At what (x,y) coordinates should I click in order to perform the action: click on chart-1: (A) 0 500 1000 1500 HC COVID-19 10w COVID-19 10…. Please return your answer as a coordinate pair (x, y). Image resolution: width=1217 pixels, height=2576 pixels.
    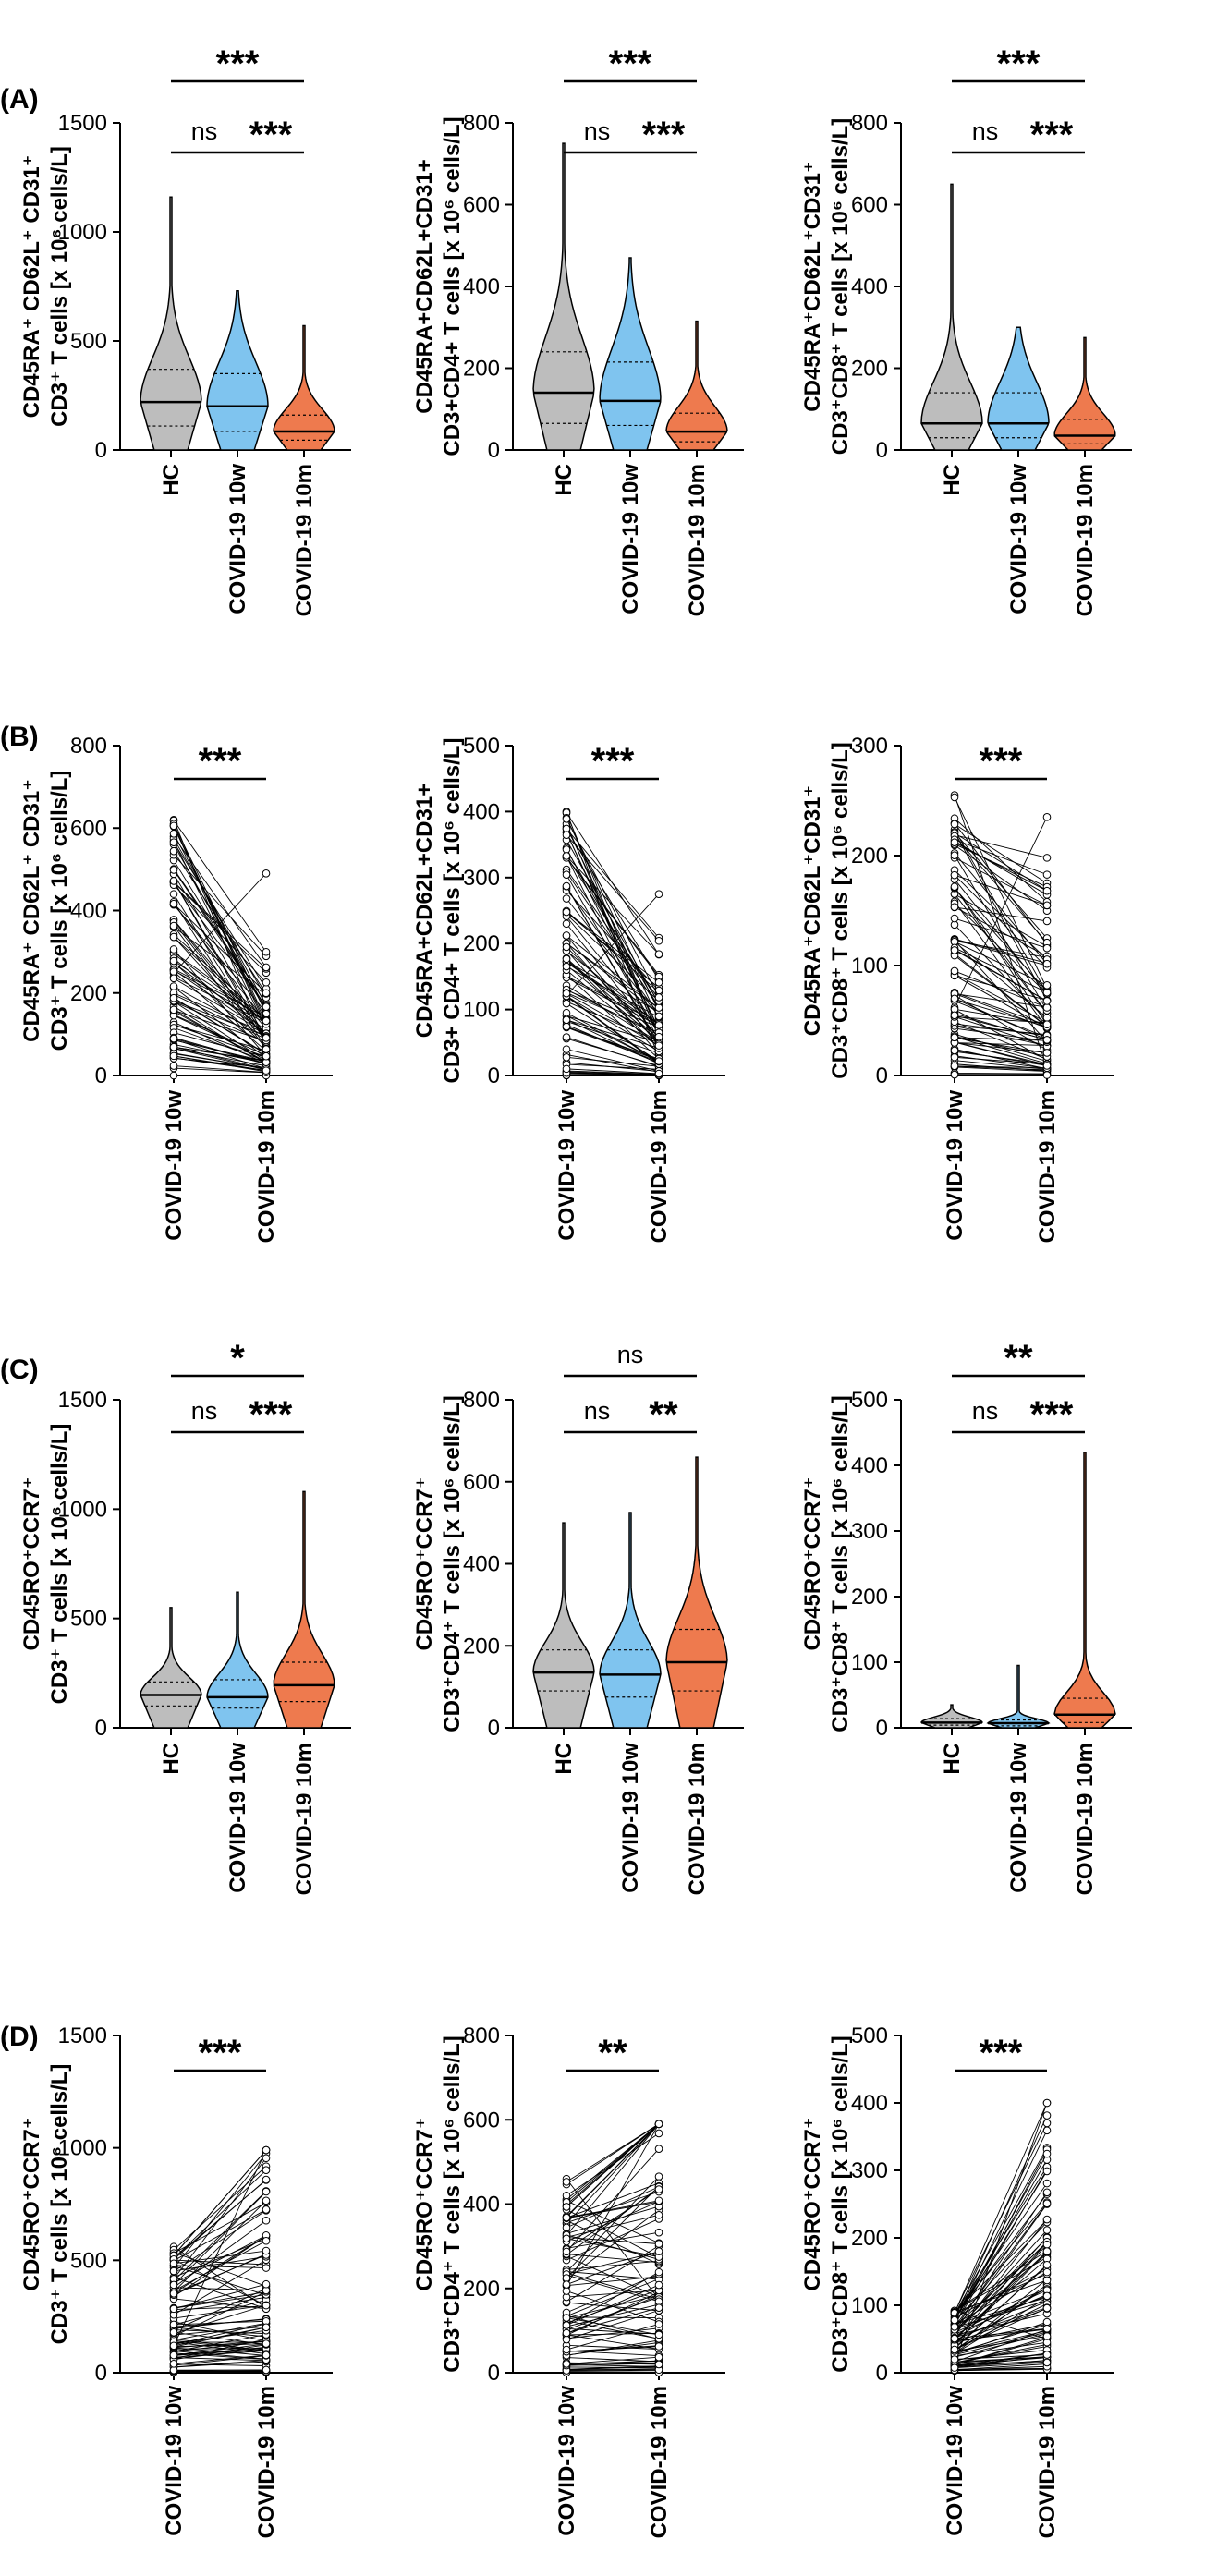
    Looking at the image, I should click on (176, 329).